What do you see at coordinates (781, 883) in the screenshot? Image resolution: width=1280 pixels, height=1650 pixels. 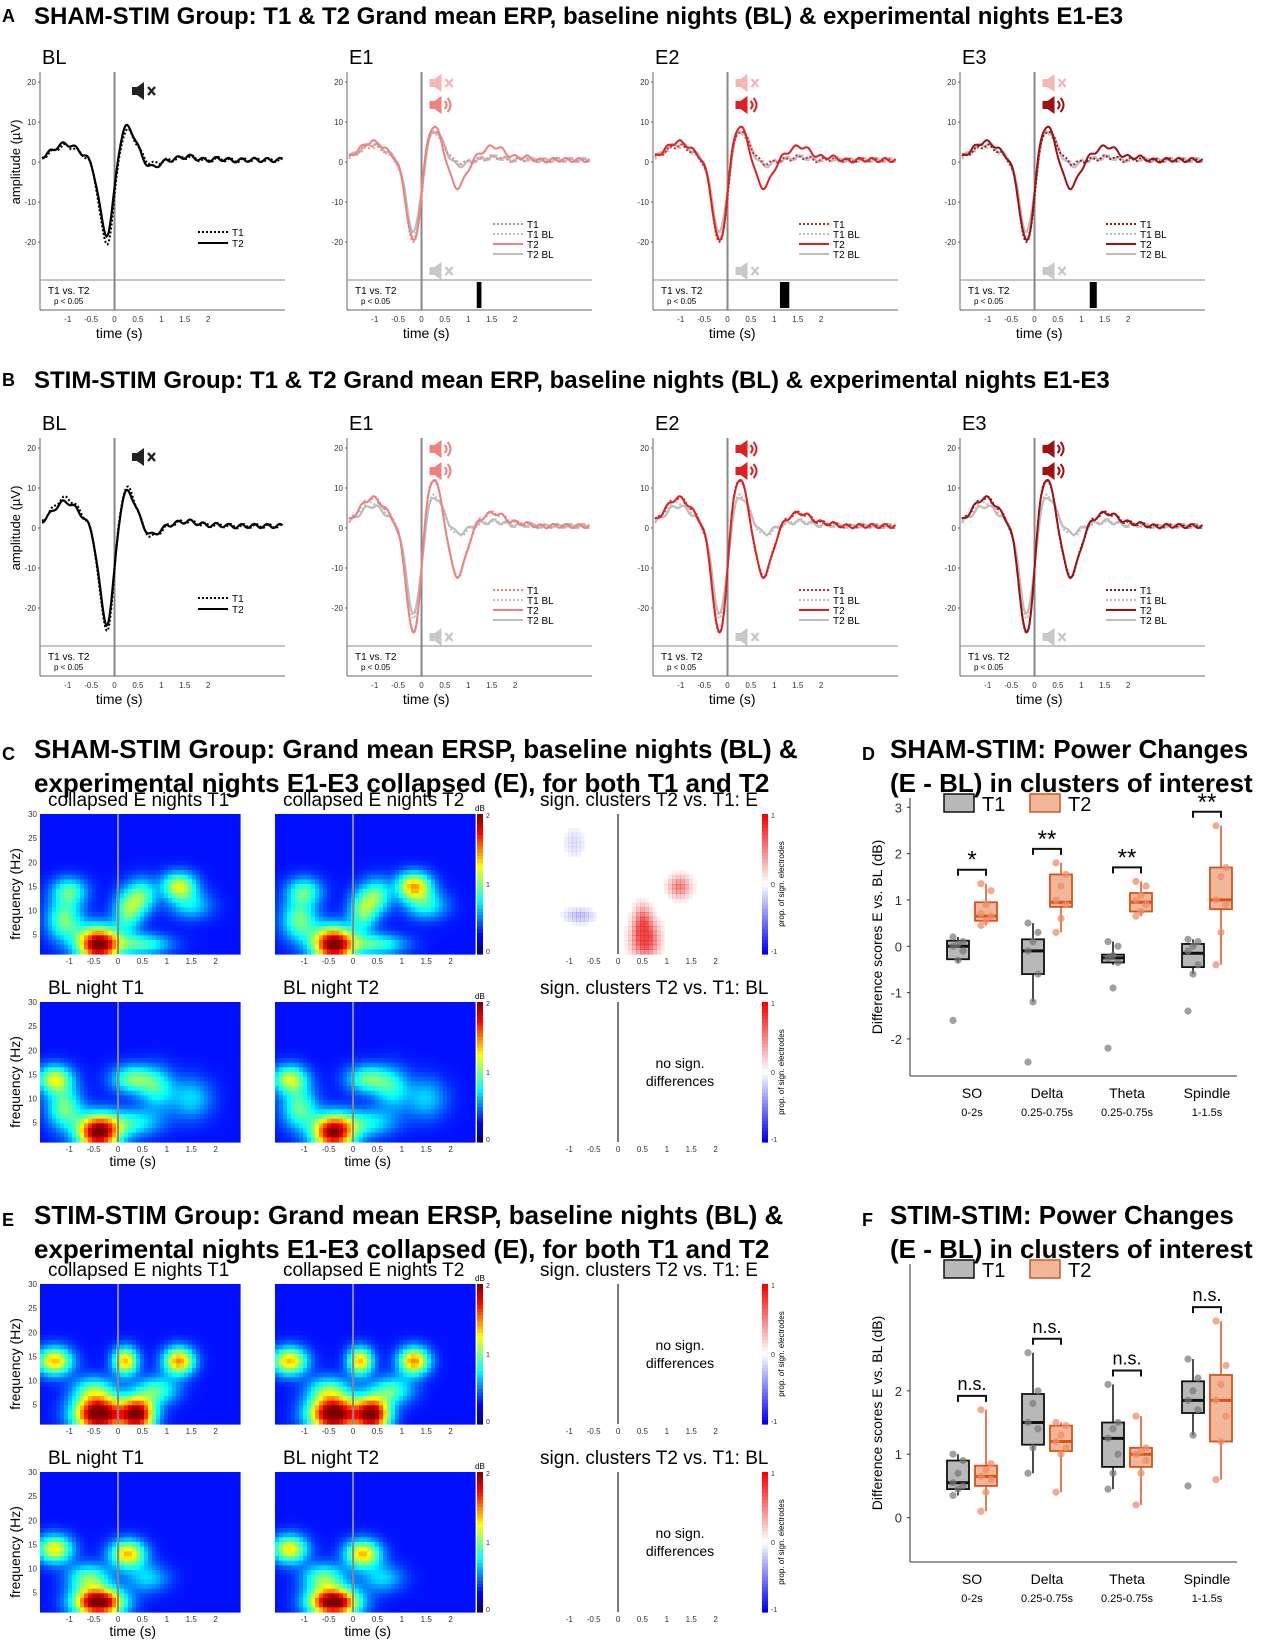 I see `colorbar-label: prop. of sign. electrodes` at bounding box center [781, 883].